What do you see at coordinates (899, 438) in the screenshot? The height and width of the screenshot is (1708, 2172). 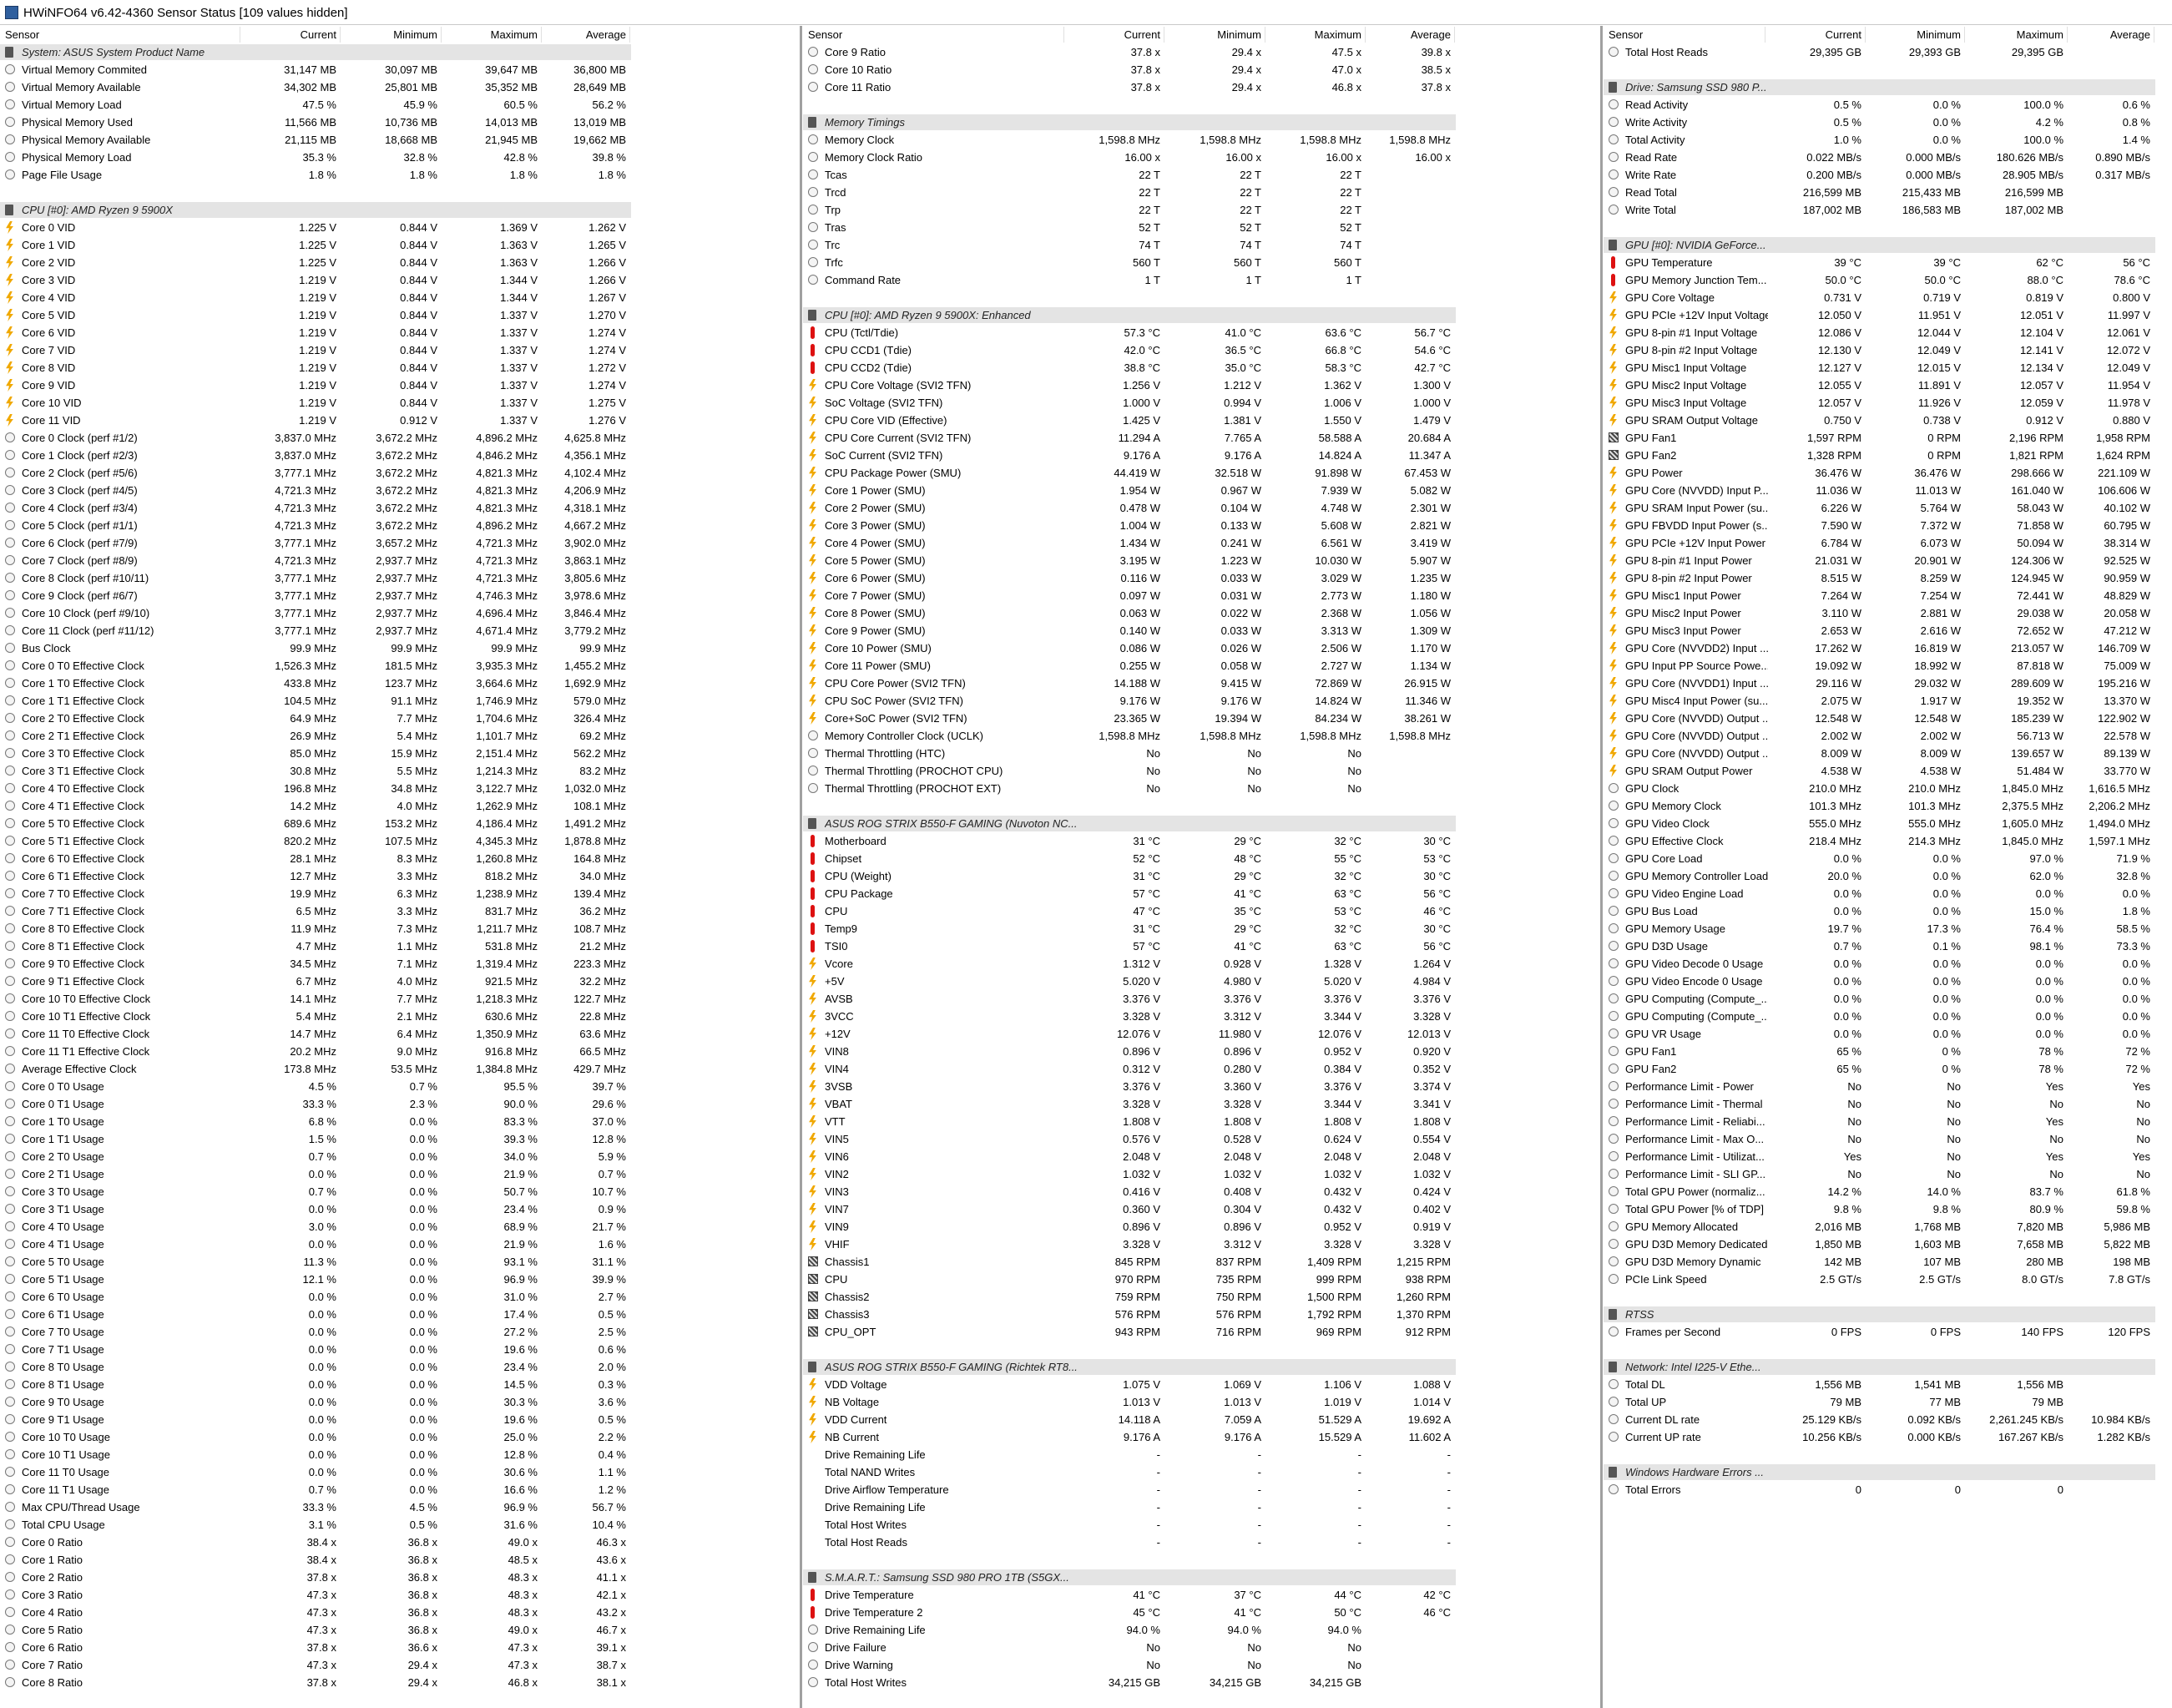 I see `sensor-name: CPU Core Current (SVI2 TFN)` at bounding box center [899, 438].